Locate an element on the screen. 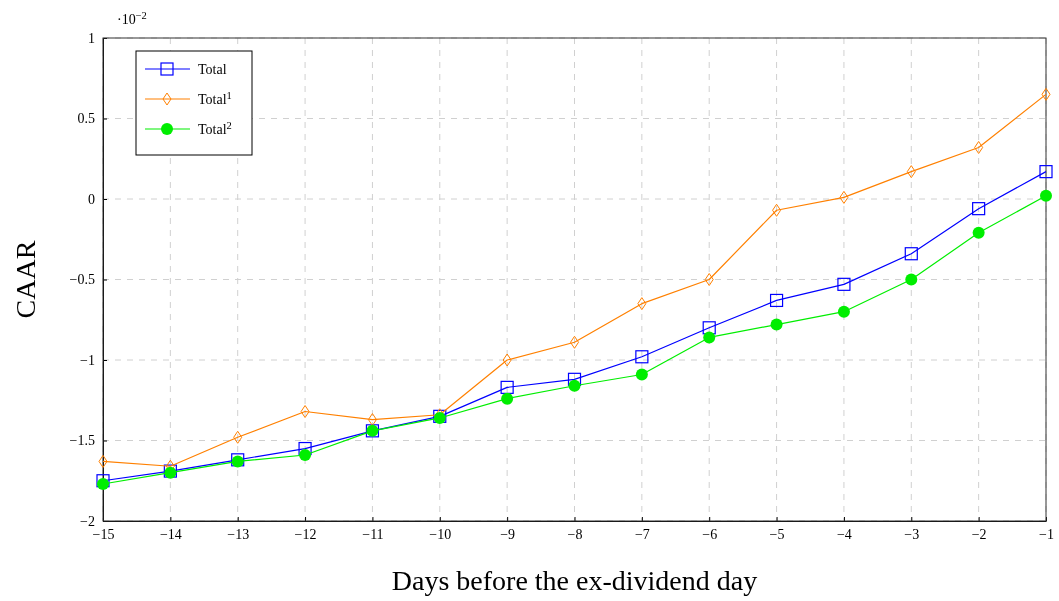  x-tick-label: −15 is located at coordinates (103, 534).